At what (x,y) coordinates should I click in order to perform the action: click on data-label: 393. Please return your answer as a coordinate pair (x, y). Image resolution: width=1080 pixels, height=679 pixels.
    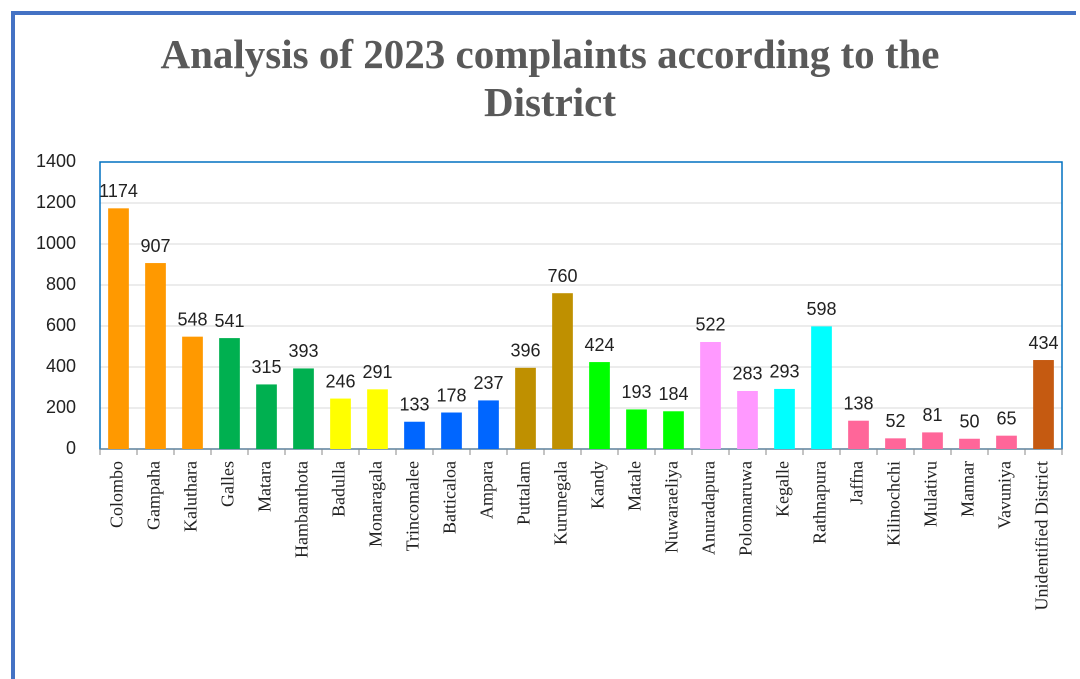
    Looking at the image, I should click on (303, 351).